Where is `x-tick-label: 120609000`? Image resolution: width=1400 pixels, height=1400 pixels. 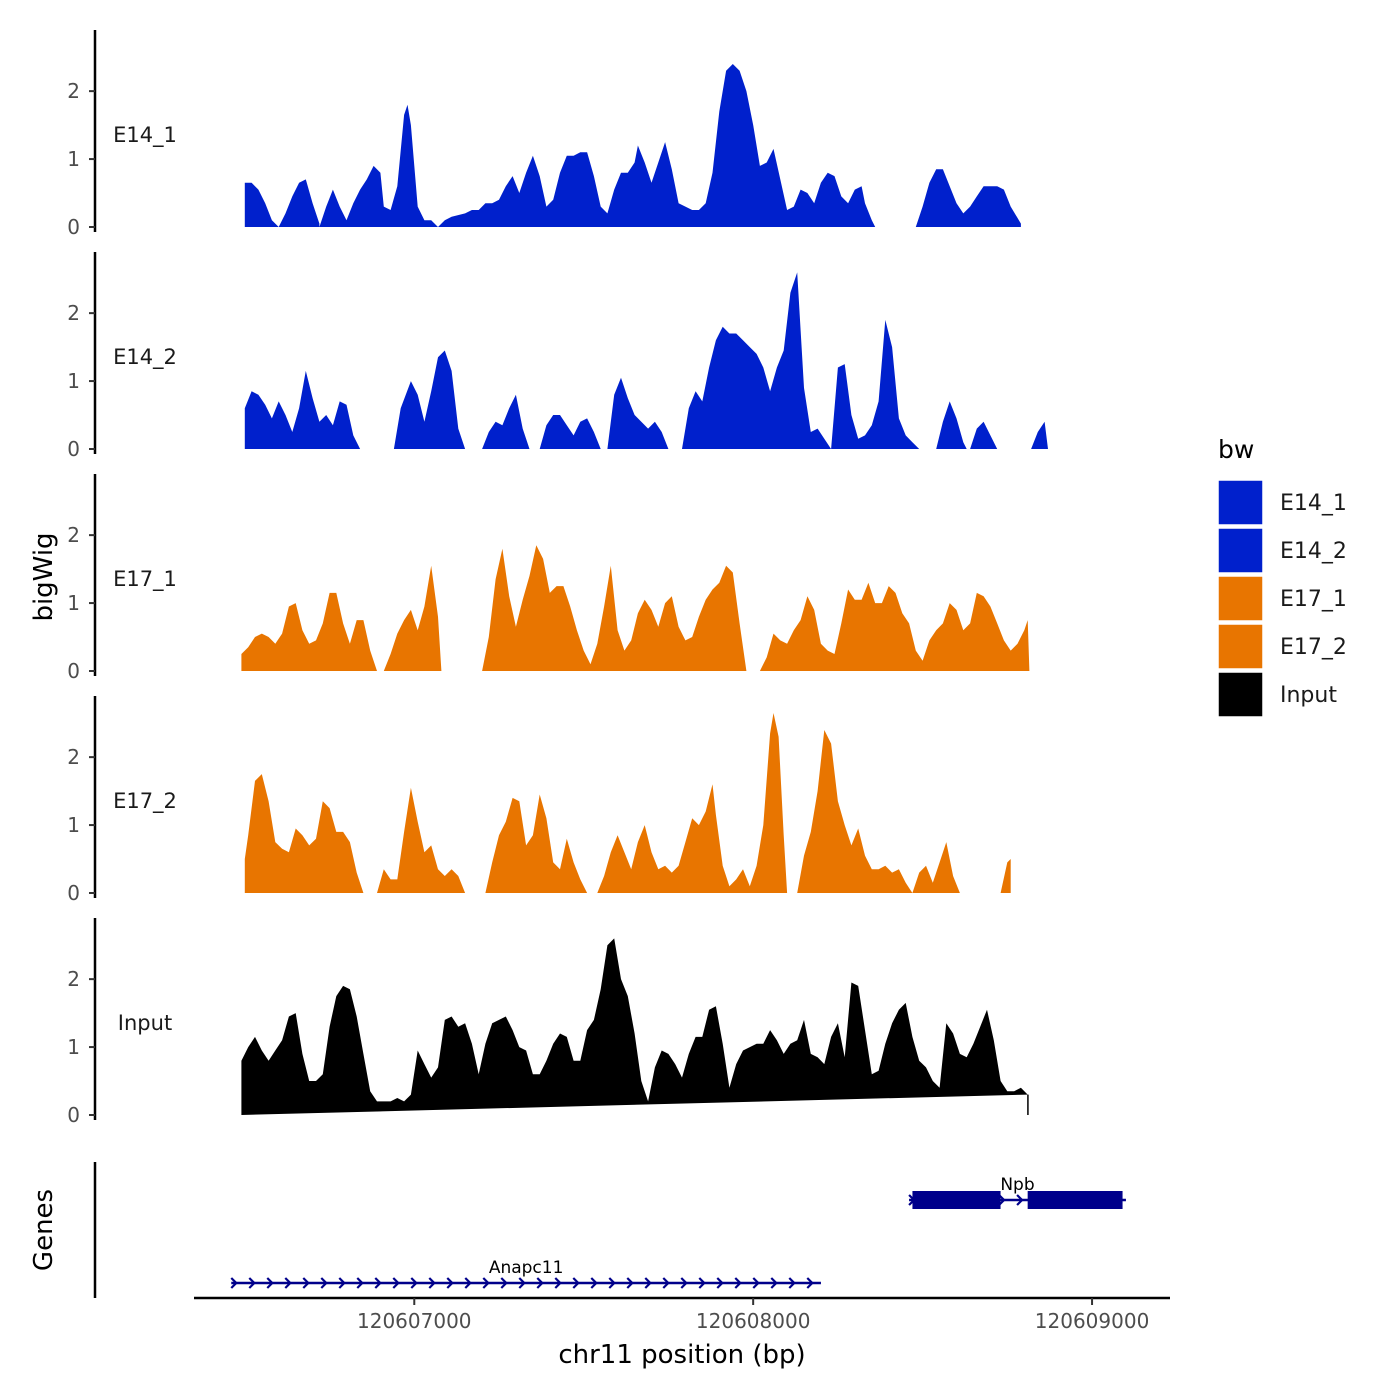
x-tick-label: 120609000 is located at coordinates (1092, 1321).